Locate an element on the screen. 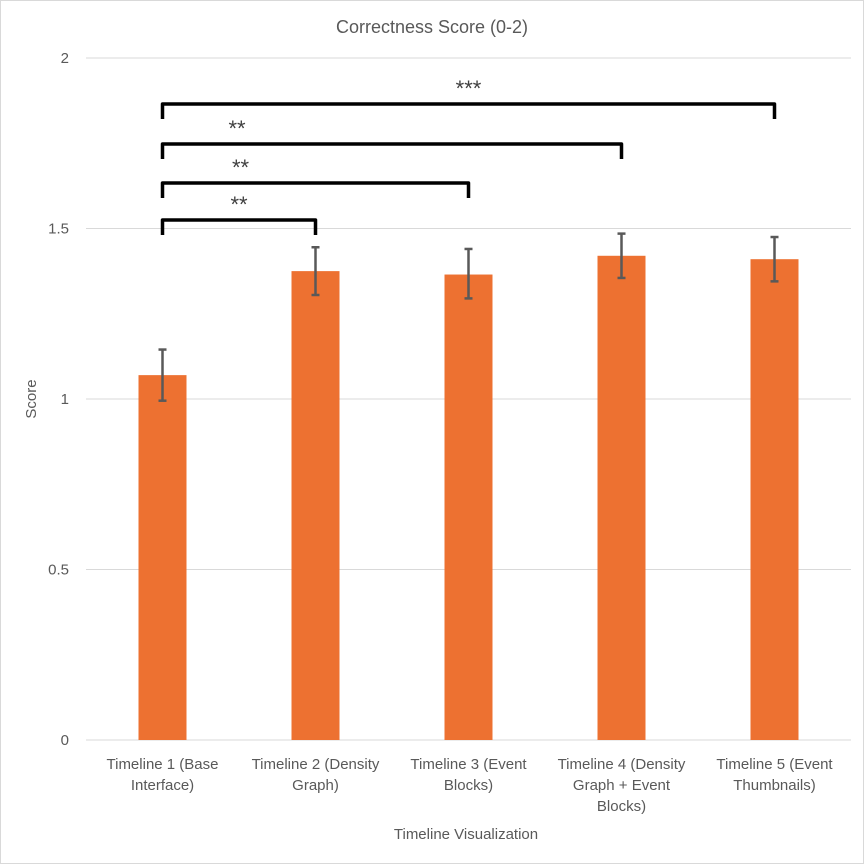 The height and width of the screenshot is (868, 864). y-tick-label: 1.5 is located at coordinates (58, 229).